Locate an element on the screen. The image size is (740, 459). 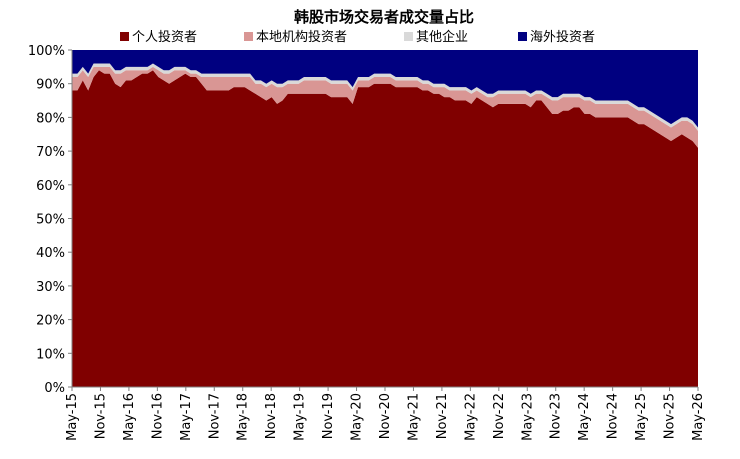
x-tick-label: Nov-18 is located at coordinates (271, 416).